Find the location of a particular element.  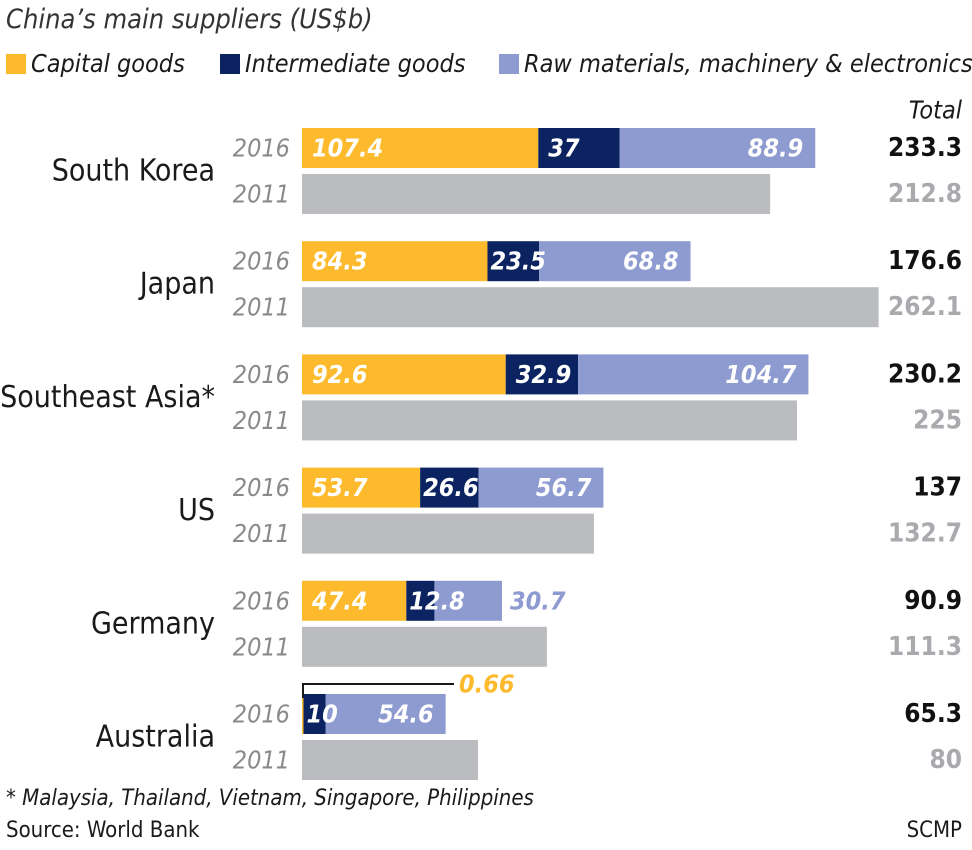

data-label-2016-us-raw-materials-machinery-electronics: 56.7 is located at coordinates (564, 487).